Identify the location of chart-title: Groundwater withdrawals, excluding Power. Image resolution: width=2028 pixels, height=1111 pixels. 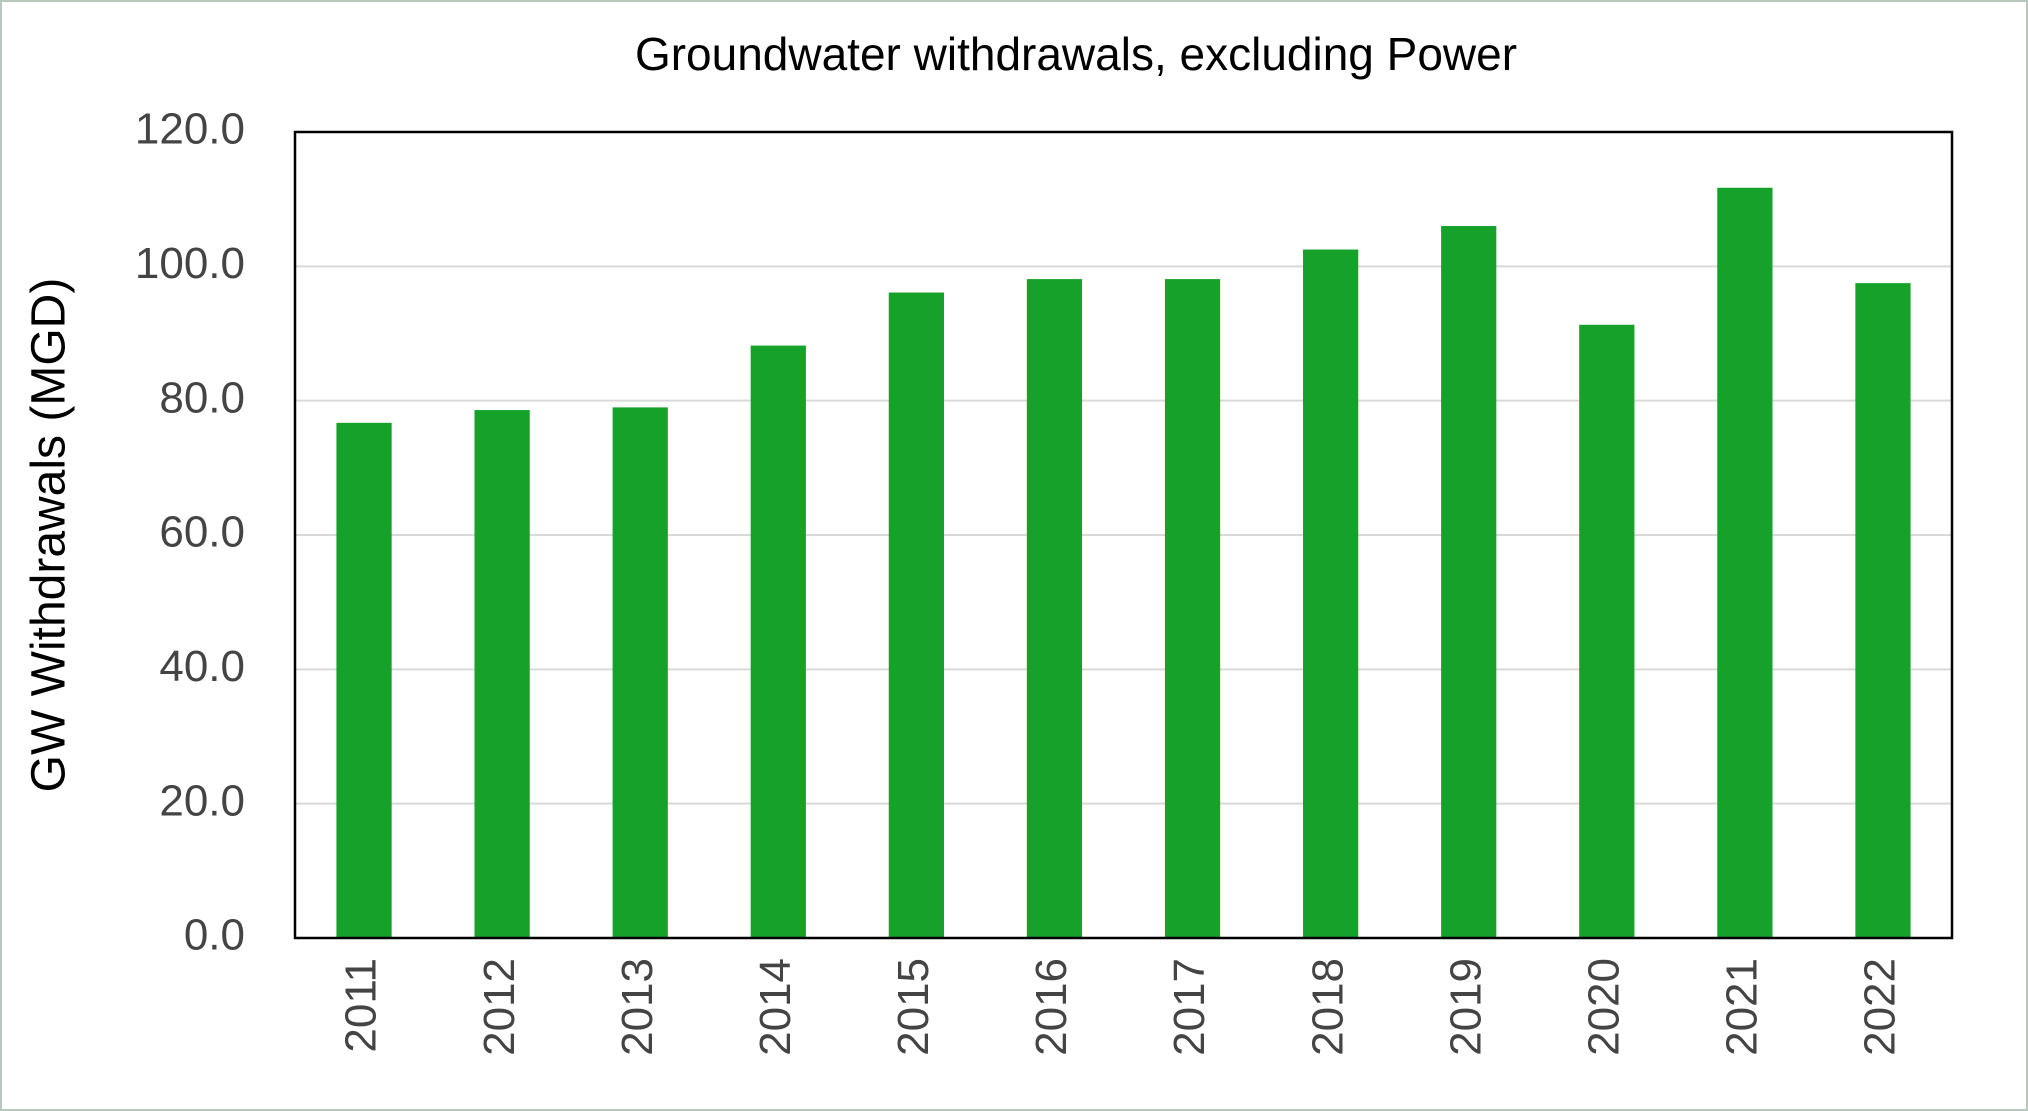
(1076, 54).